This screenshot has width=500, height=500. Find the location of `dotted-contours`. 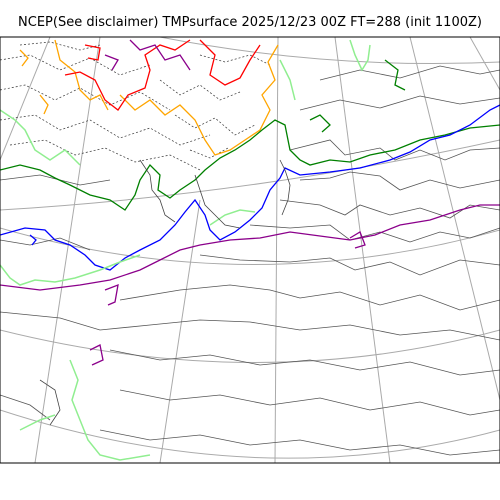

dotted-contours is located at coordinates (135, 106).